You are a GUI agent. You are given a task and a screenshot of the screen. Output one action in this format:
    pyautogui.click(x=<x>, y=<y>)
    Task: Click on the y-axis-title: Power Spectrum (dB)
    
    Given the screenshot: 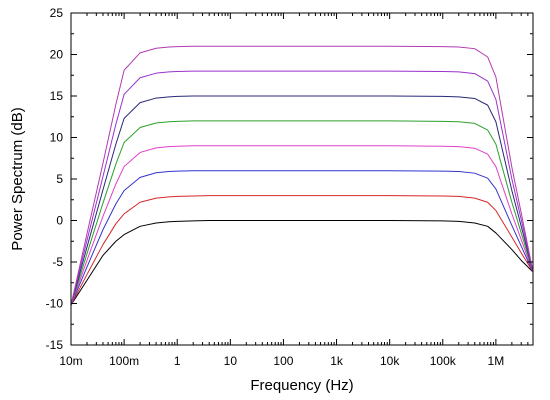 What is the action you would take?
    pyautogui.click(x=17, y=178)
    